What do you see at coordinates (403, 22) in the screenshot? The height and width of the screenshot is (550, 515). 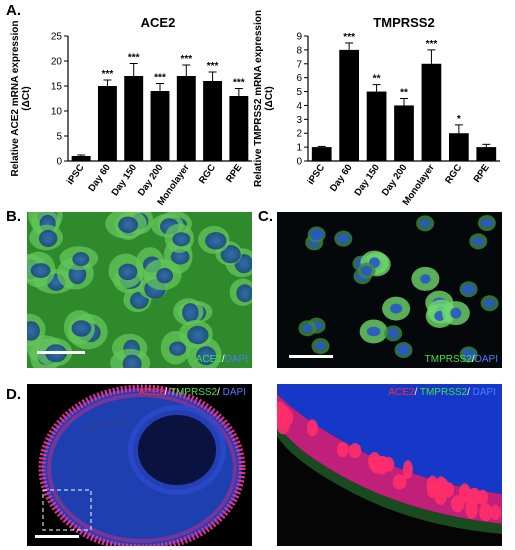 I see `chart-title-1: TMPRSS2` at bounding box center [403, 22].